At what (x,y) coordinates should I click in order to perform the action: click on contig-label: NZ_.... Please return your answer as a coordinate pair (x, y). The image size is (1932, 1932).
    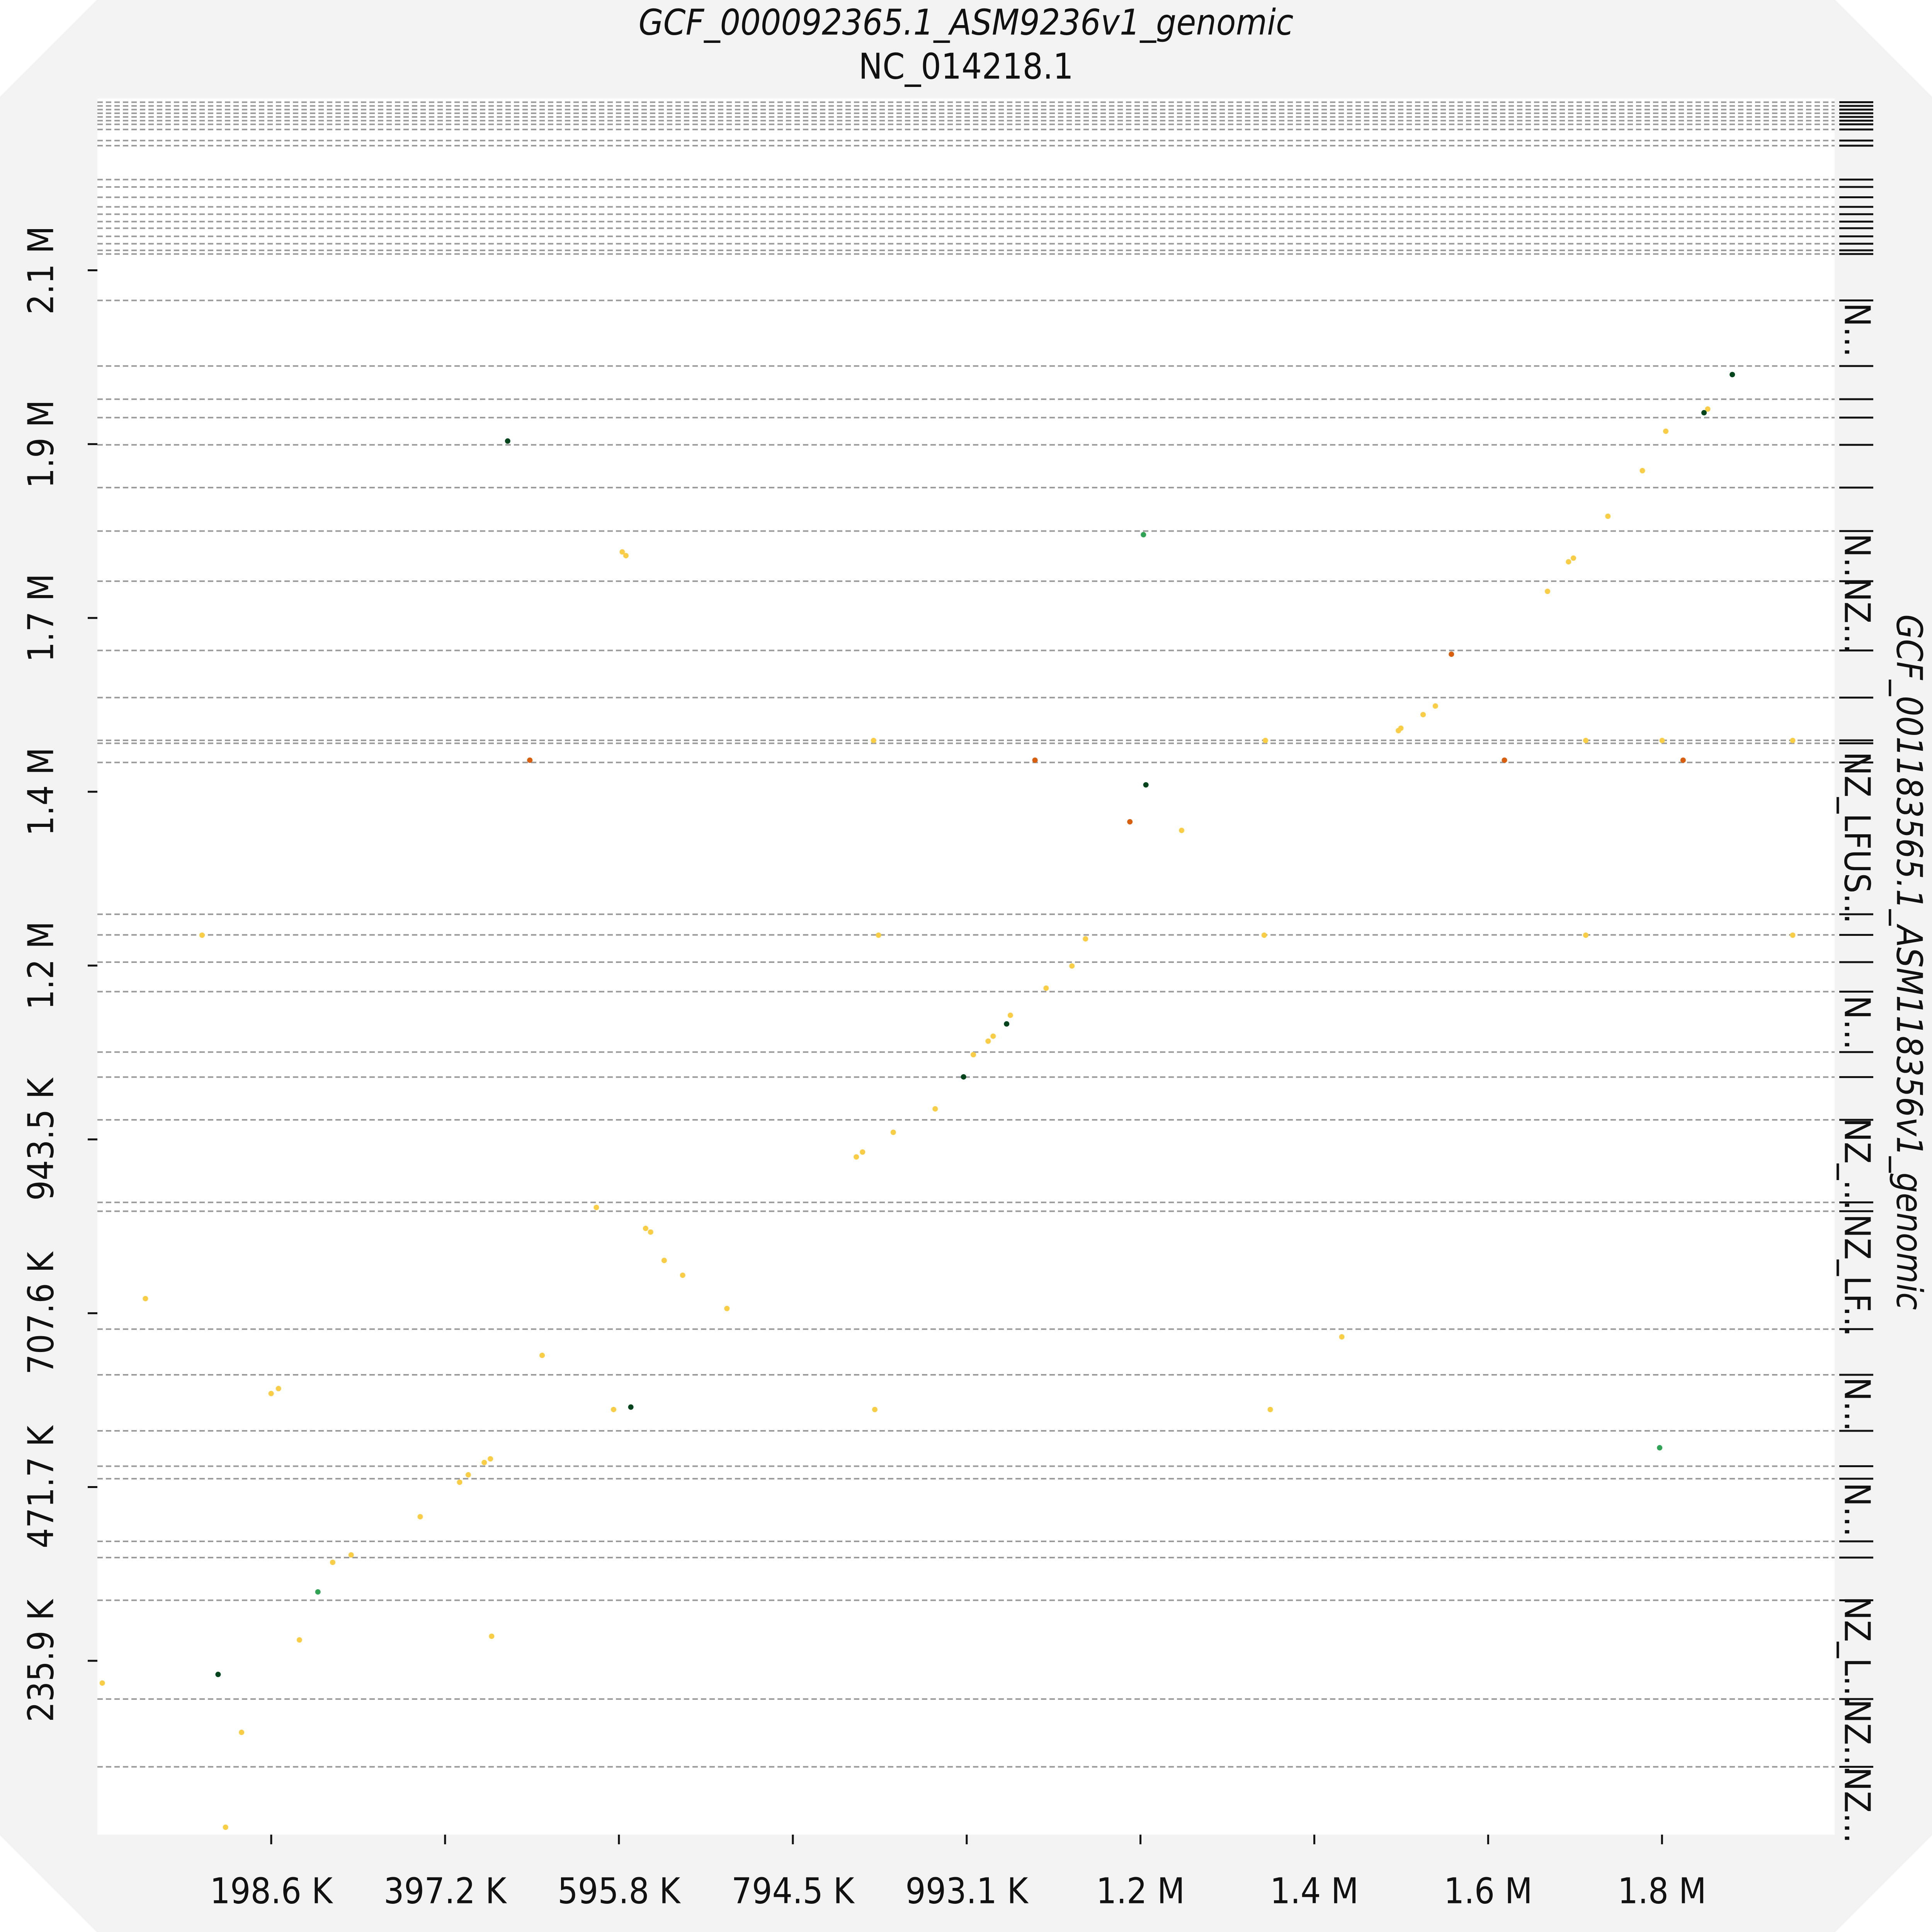
    Looking at the image, I should click on (1857, 1164).